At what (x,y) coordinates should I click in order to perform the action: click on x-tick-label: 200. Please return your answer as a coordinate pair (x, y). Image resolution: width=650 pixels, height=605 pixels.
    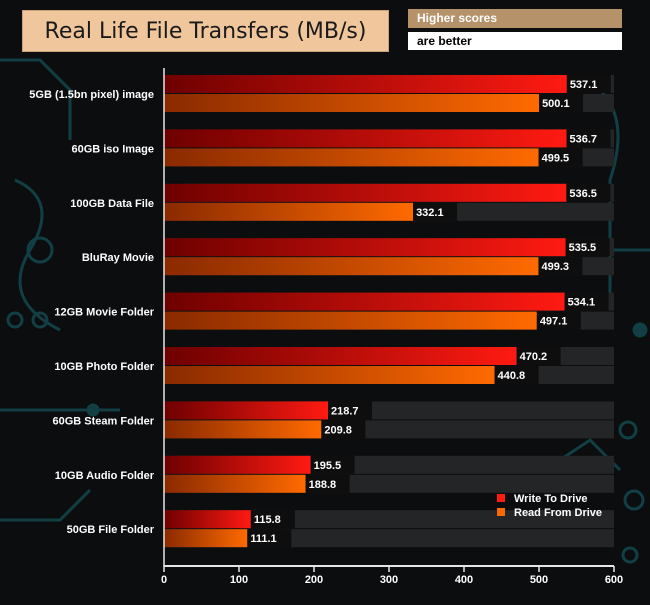
    Looking at the image, I should click on (314, 580).